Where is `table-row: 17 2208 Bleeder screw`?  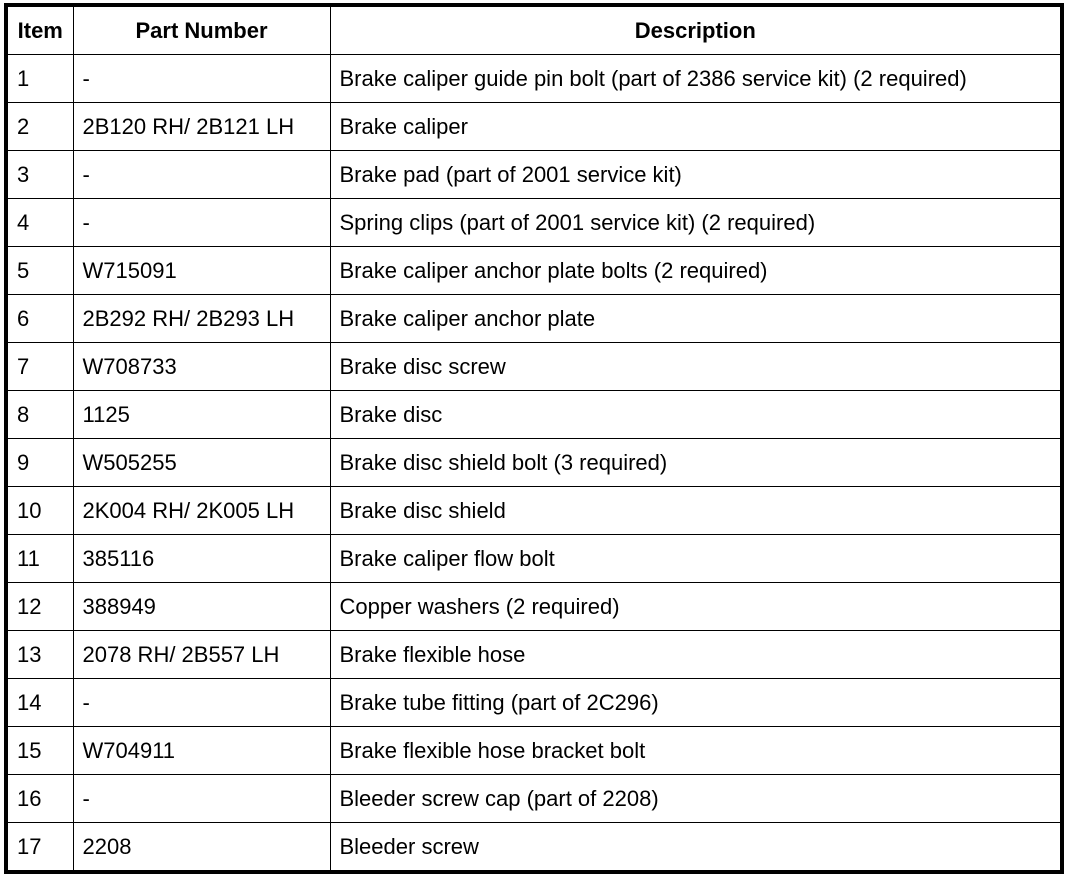 table-row: 17 2208 Bleeder screw is located at coordinates (534, 847).